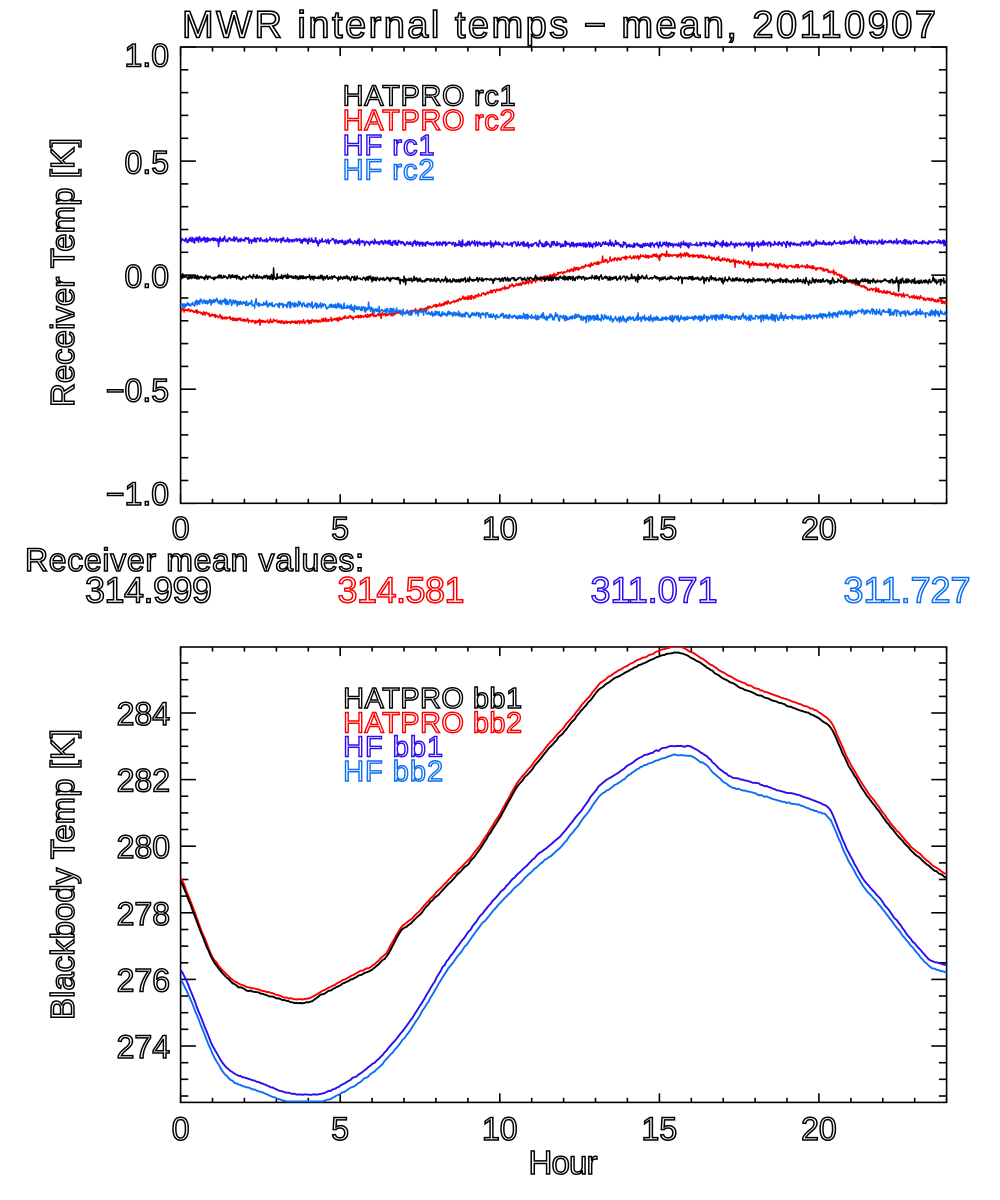 The height and width of the screenshot is (1200, 1000). What do you see at coordinates (137, 390) in the screenshot?
I see `svg-text: −0.5` at bounding box center [137, 390].